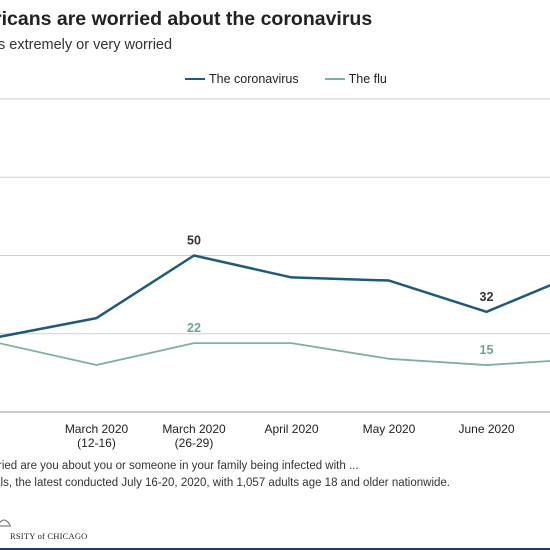  What do you see at coordinates (5, 523) in the screenshot?
I see `university-crest-icon` at bounding box center [5, 523].